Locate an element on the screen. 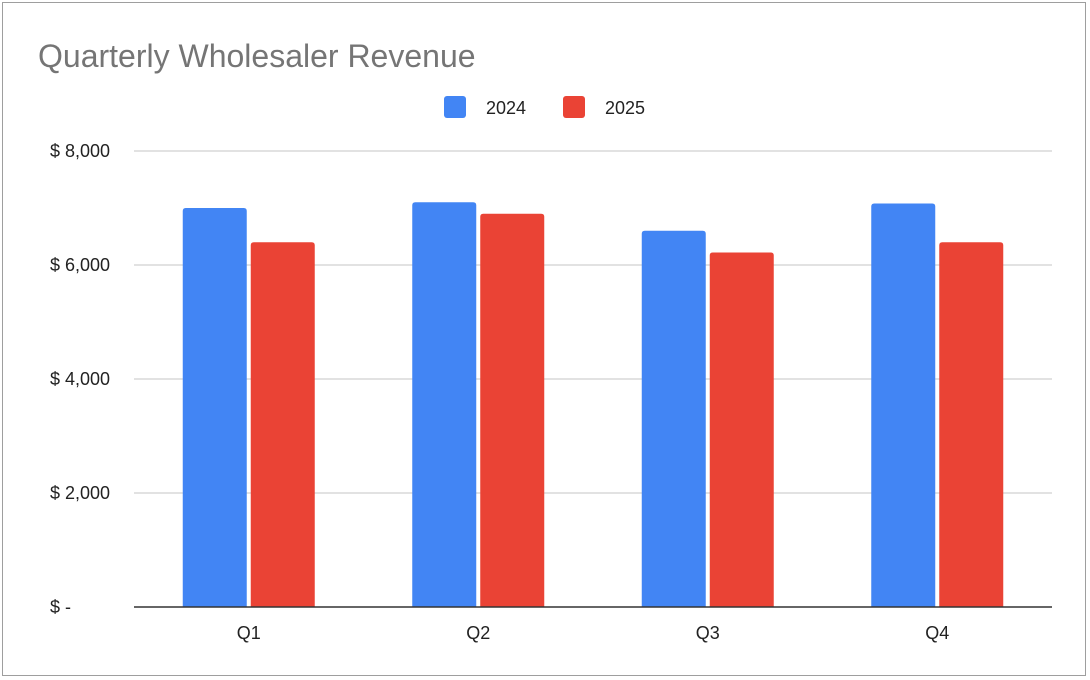  bar-2025-q3 is located at coordinates (741, 429).